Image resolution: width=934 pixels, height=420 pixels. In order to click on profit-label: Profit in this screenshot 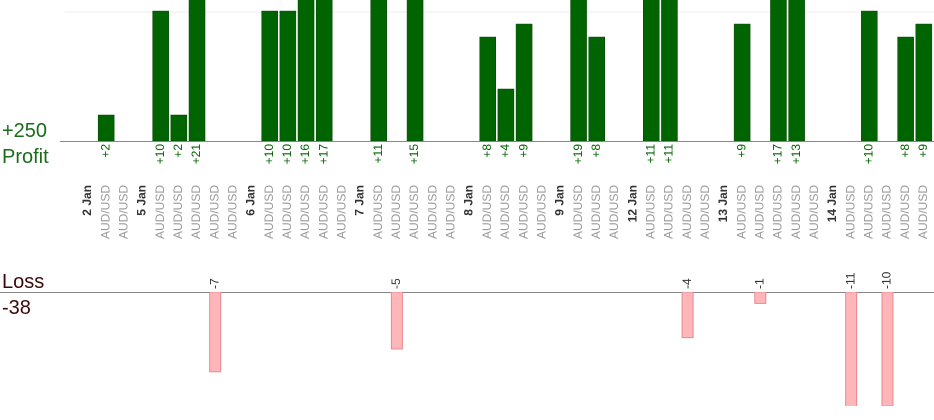, I will do `click(25, 157)`.